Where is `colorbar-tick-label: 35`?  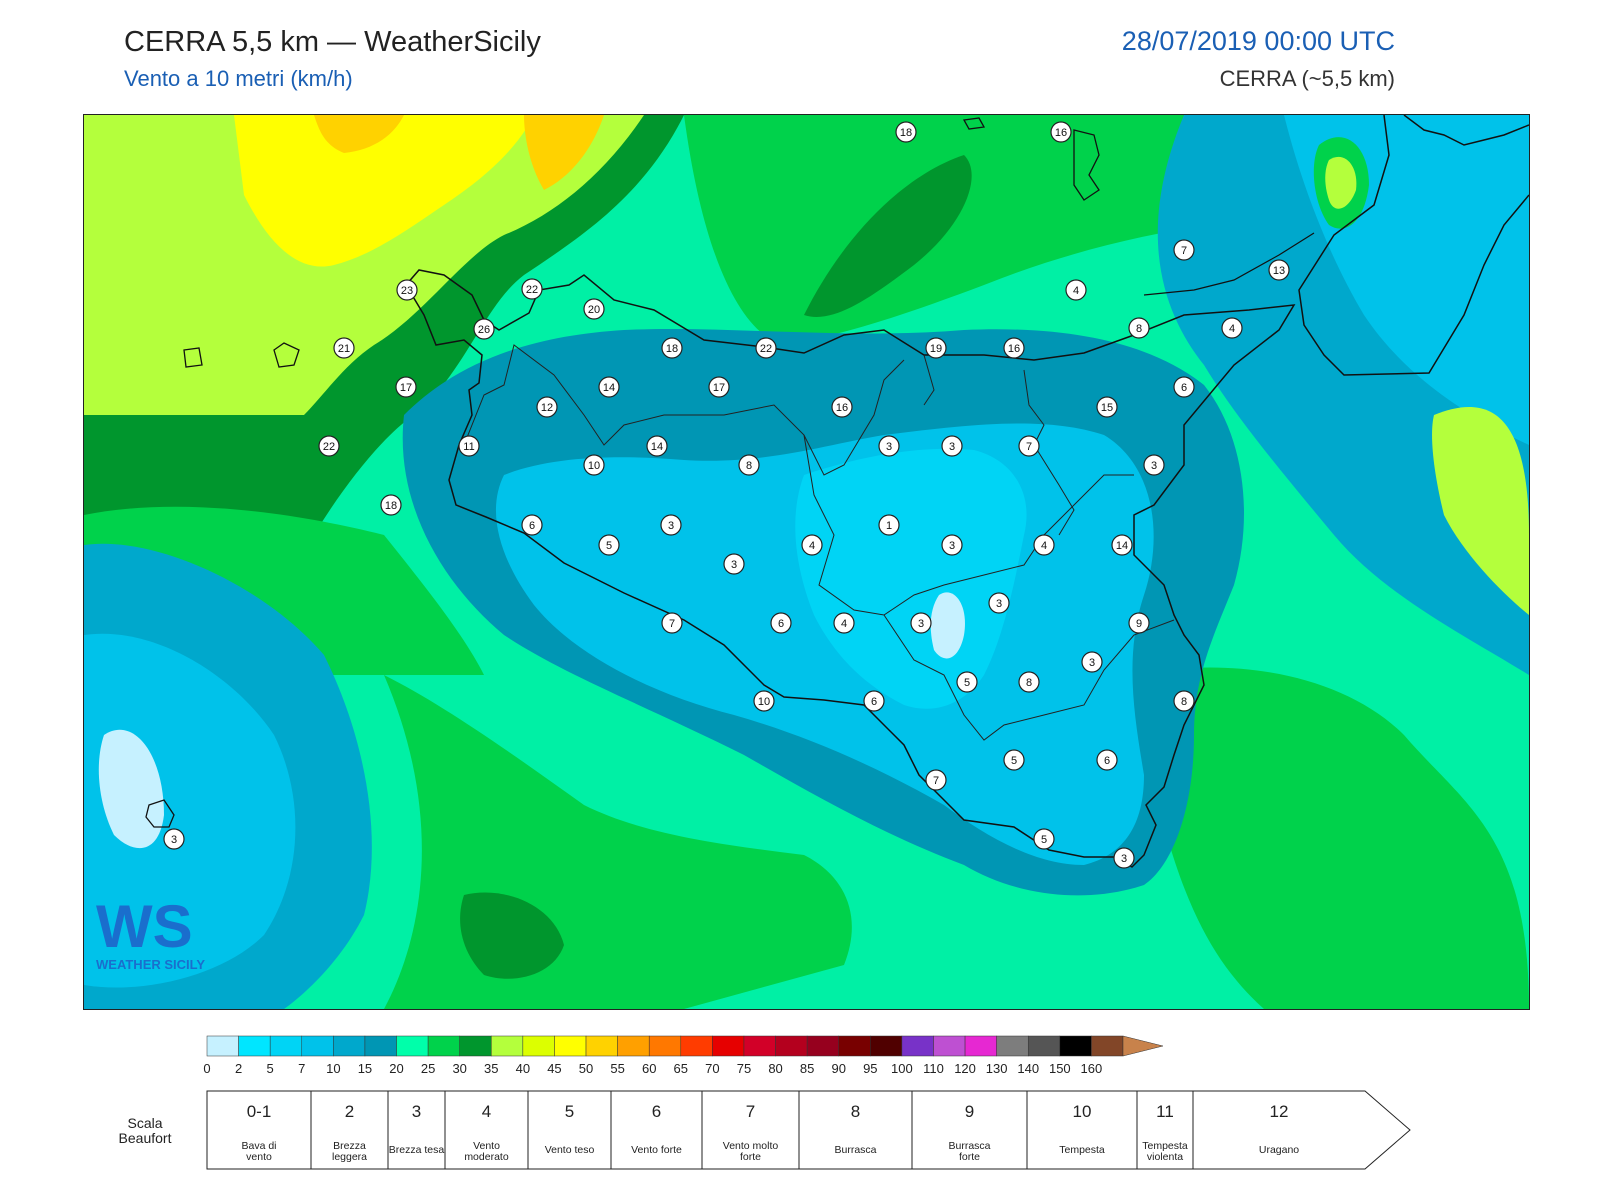
colorbar-tick-label: 35 is located at coordinates (491, 1068).